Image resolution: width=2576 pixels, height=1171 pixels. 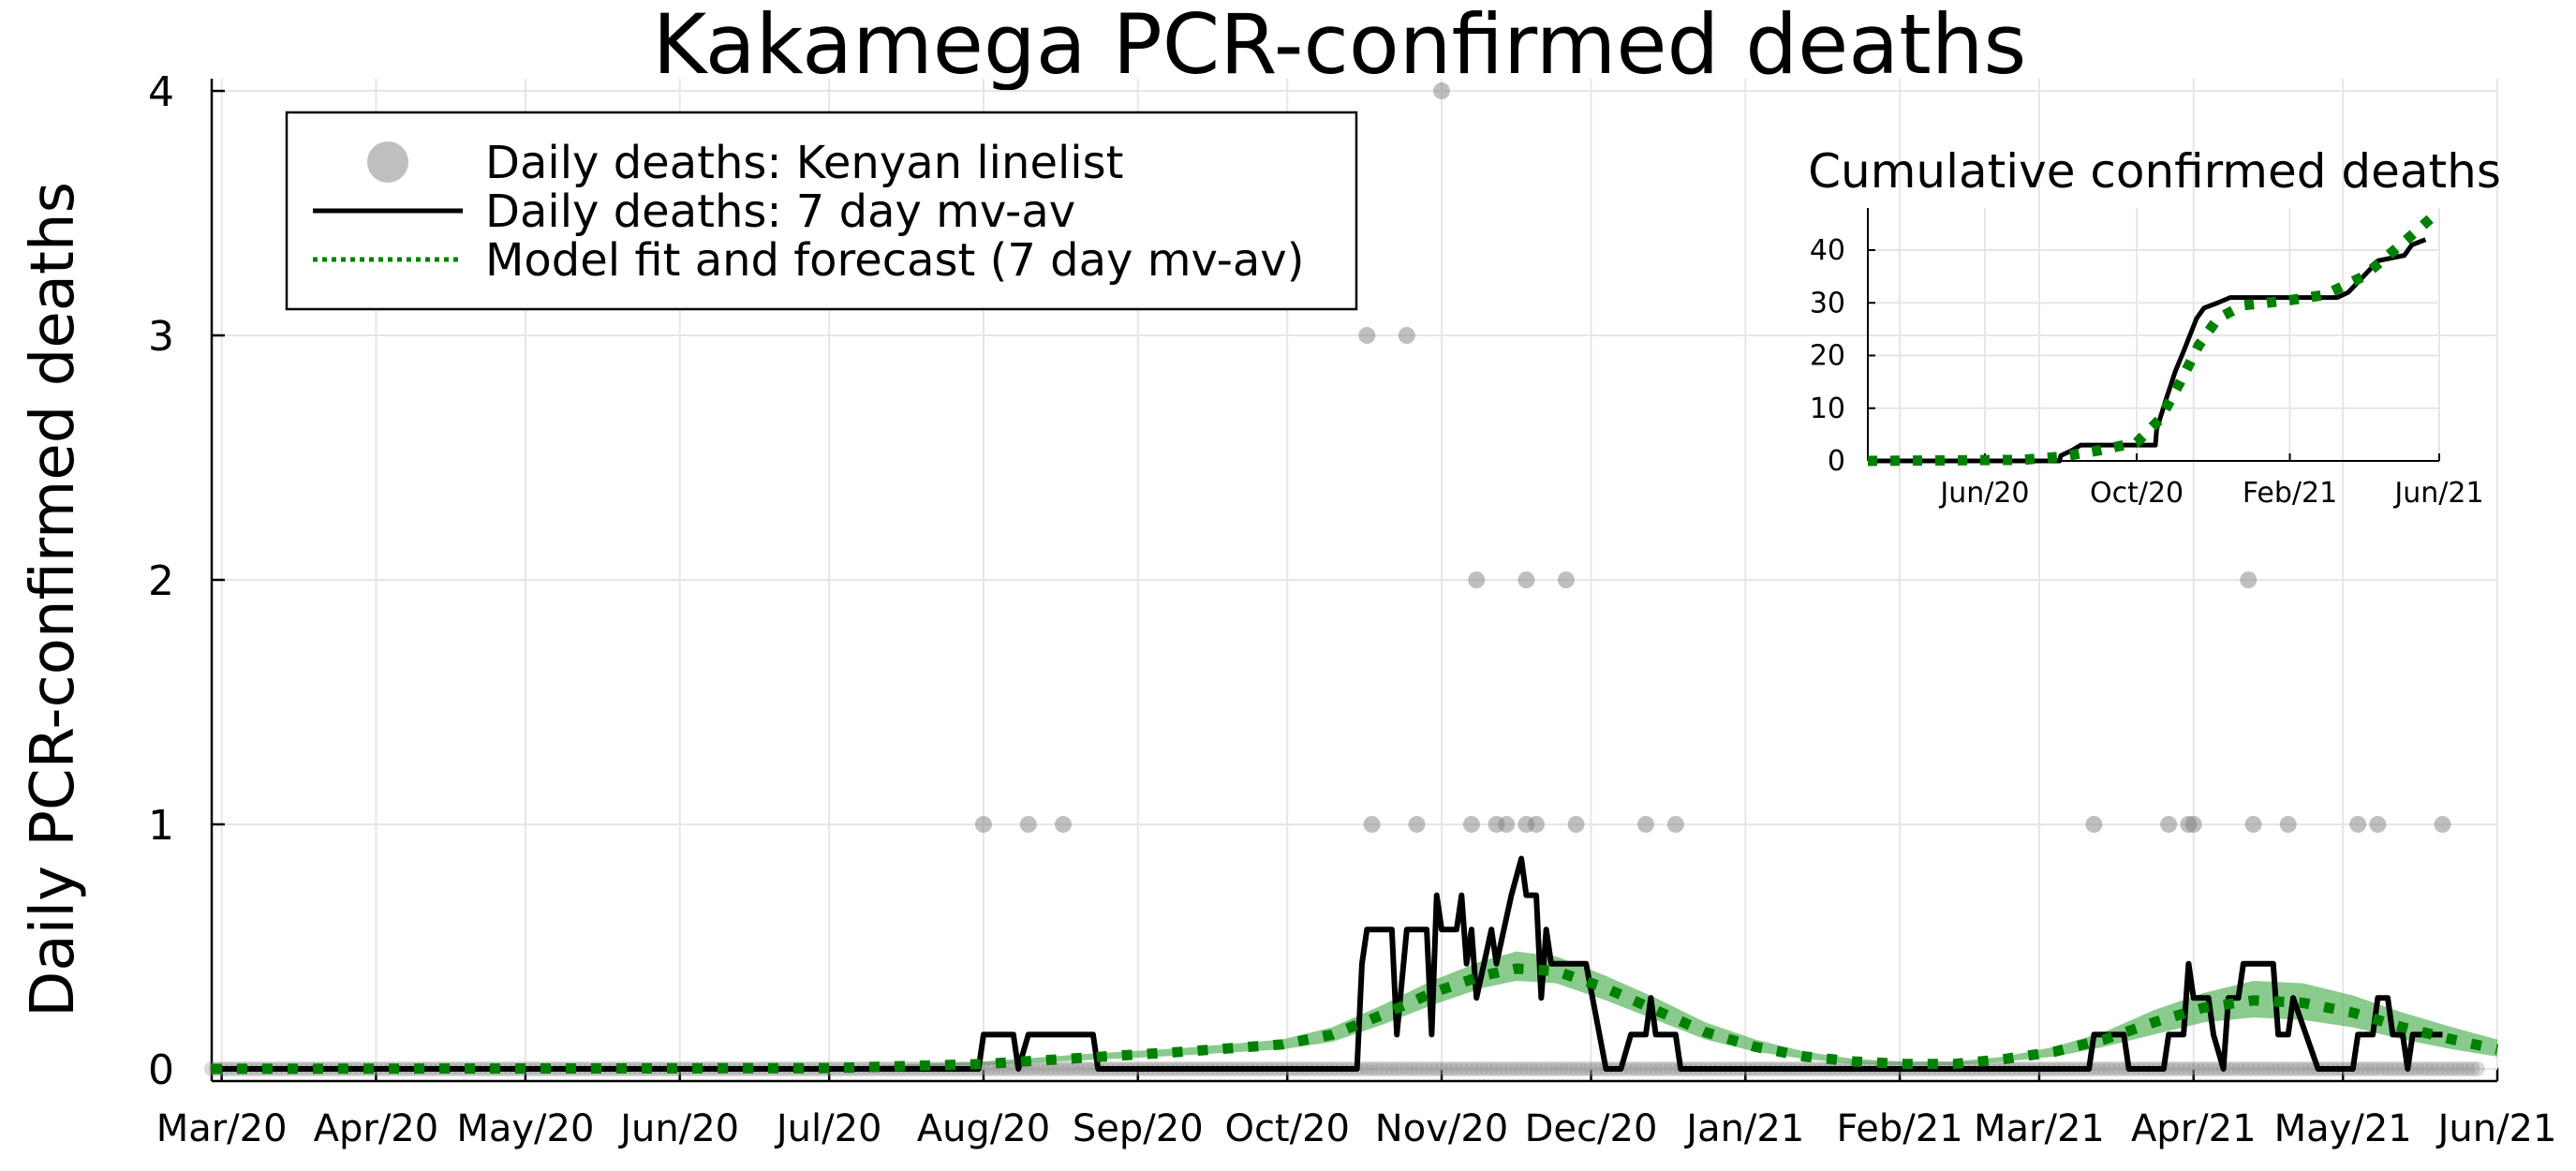 What do you see at coordinates (525, 1128) in the screenshot?
I see `x-tick-label: May/20` at bounding box center [525, 1128].